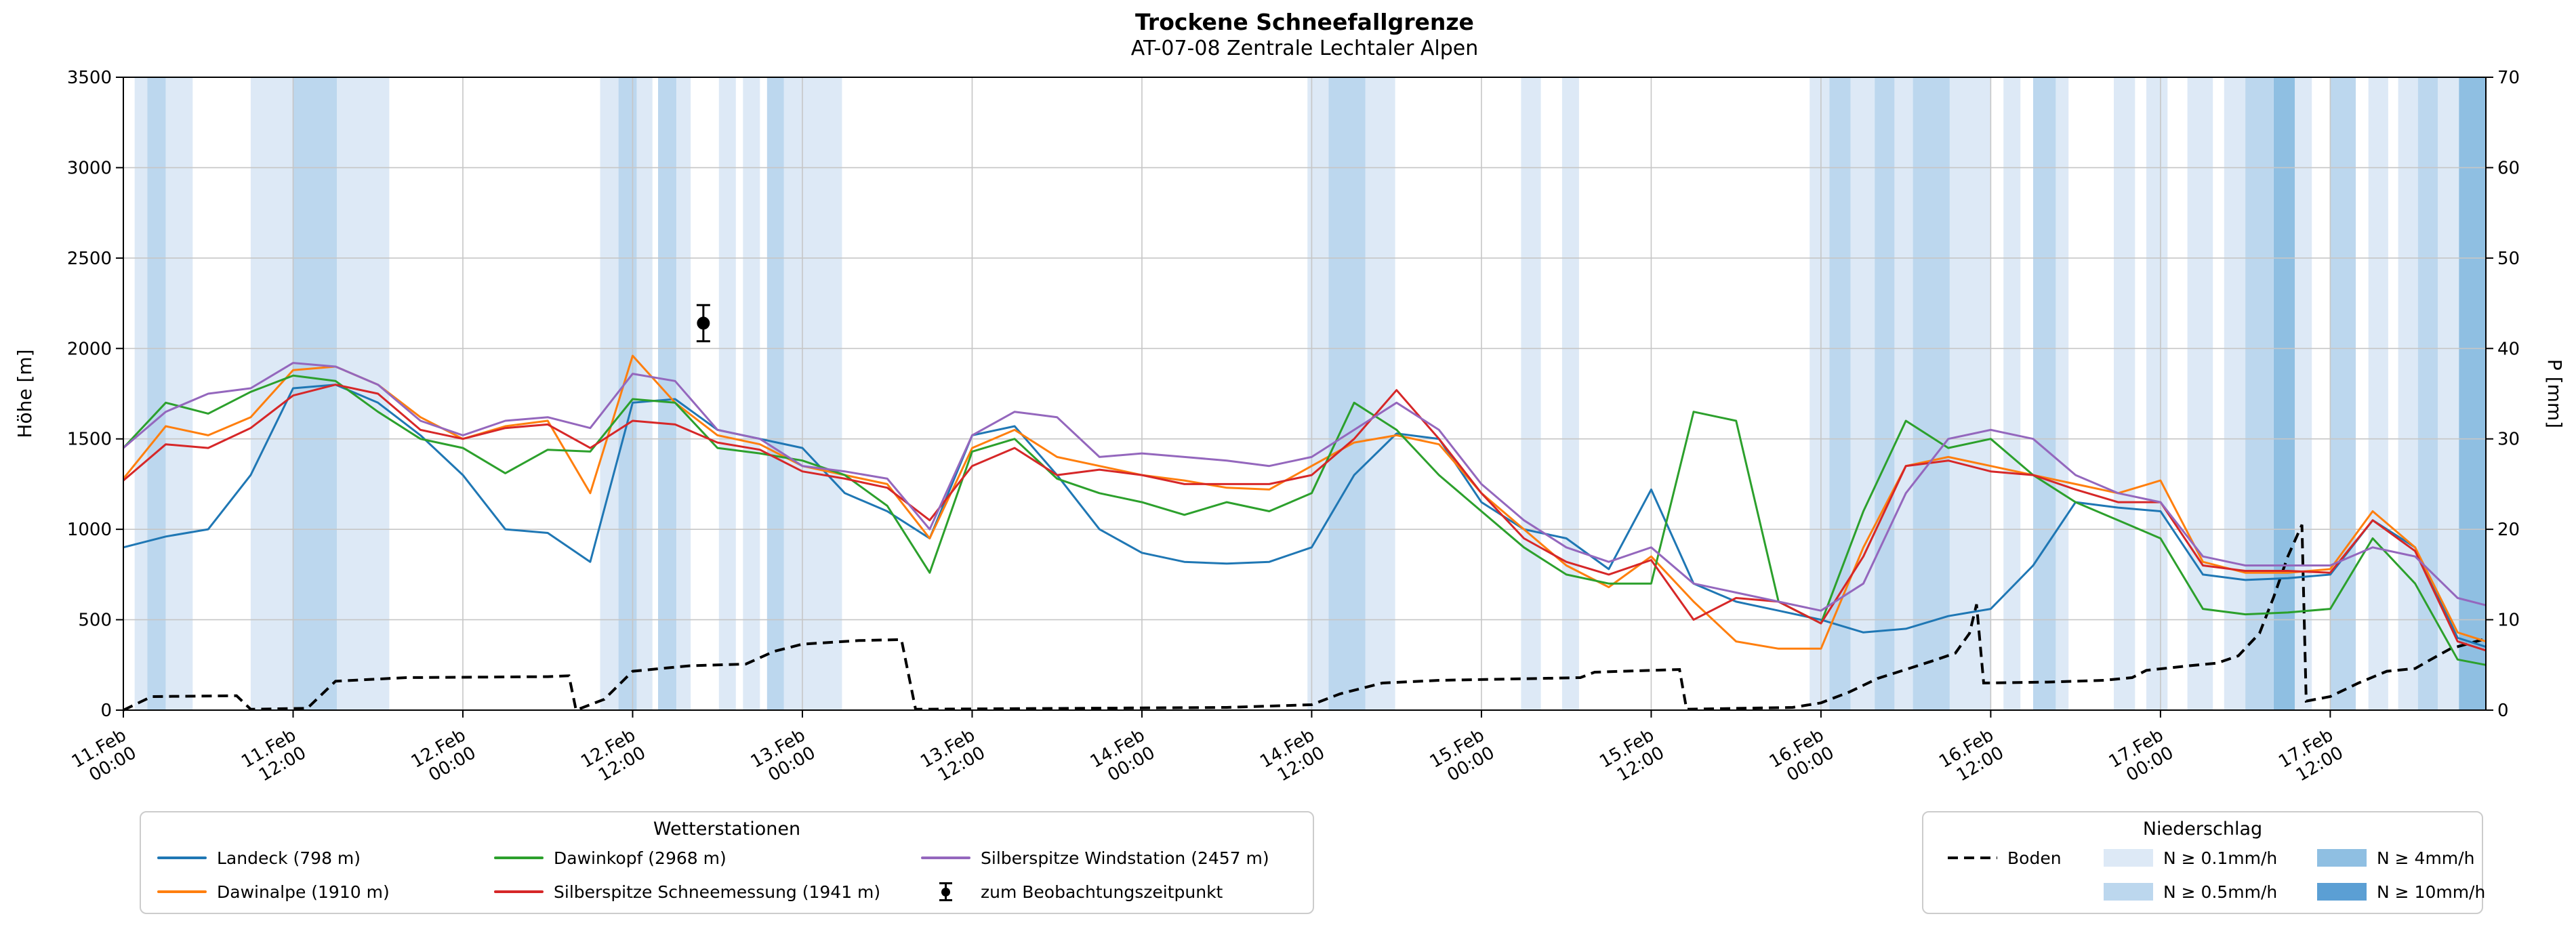 This screenshot has width=2576, height=929. I want to click on ytick-right: 60, so click(2509, 168).